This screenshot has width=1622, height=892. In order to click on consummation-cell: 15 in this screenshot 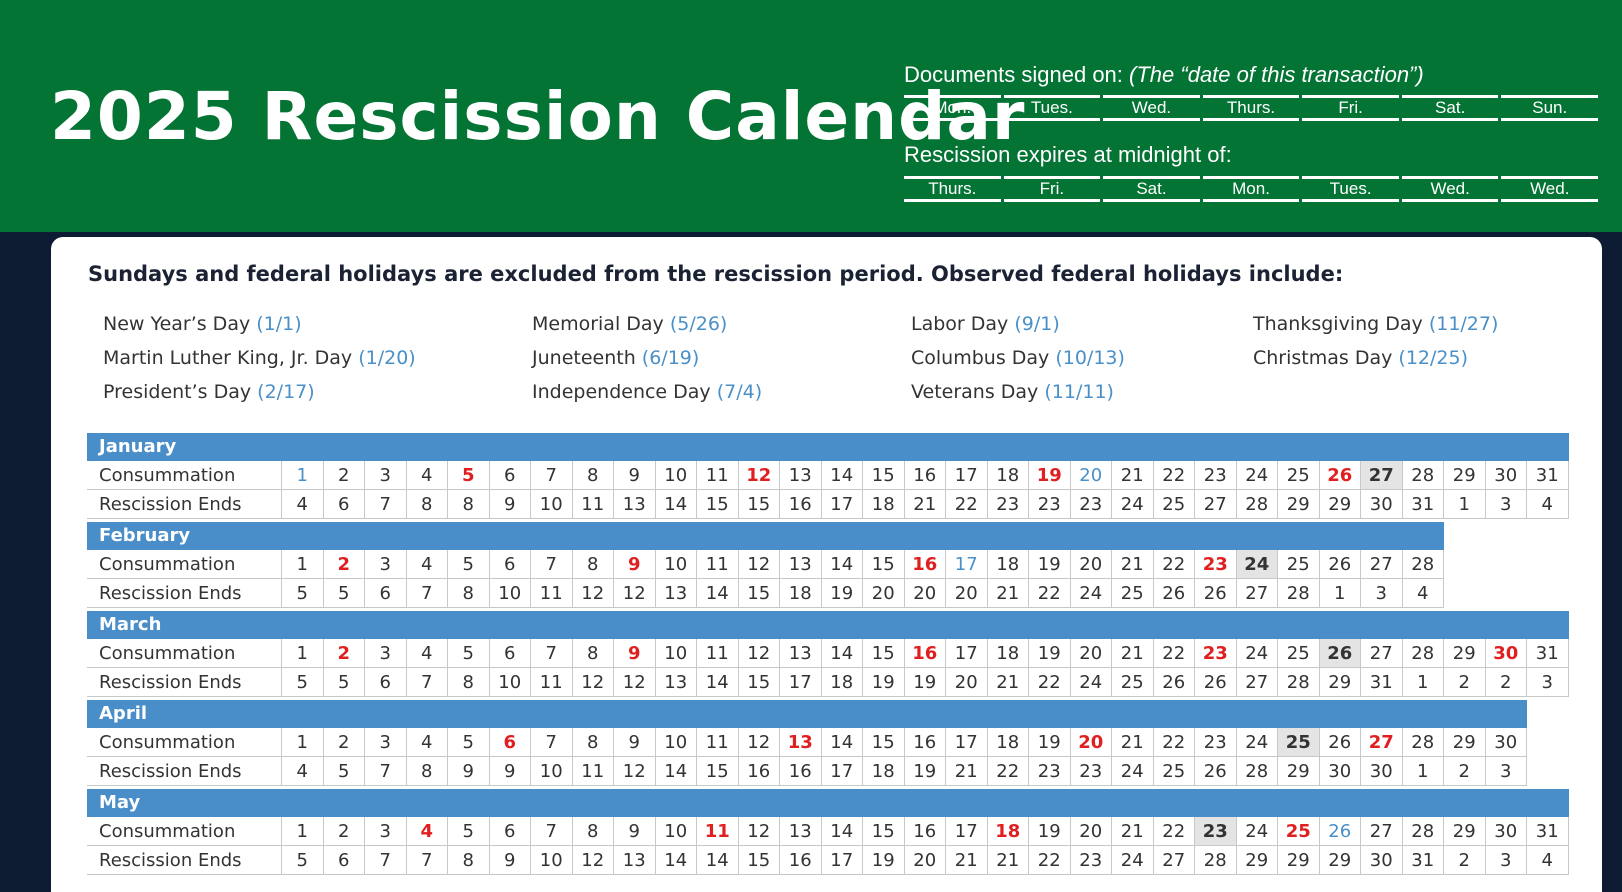, I will do `click(884, 831)`.